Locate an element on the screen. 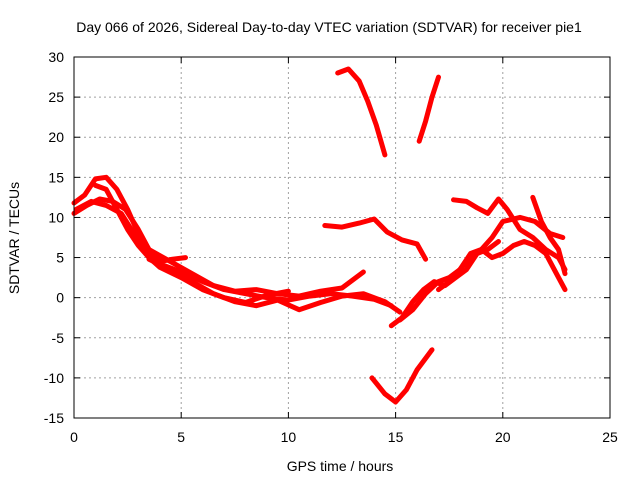 Image resolution: width=640 pixels, height=480 pixels. y-tick-label: -5 is located at coordinates (58, 338).